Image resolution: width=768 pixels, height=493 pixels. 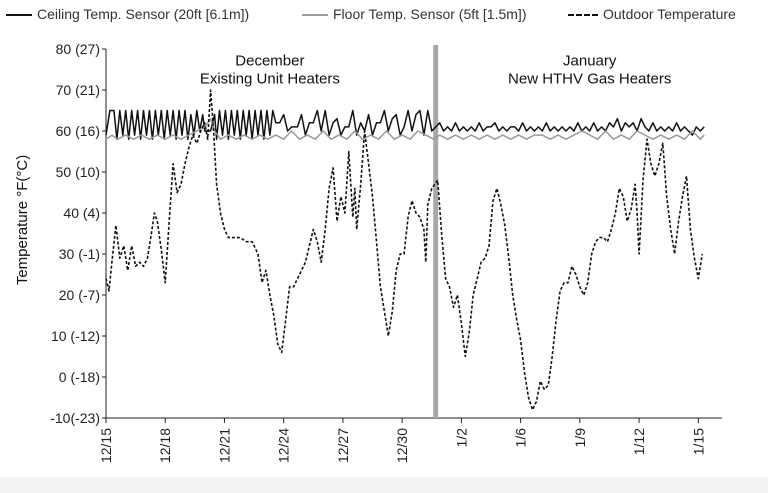 What do you see at coordinates (81, 213) in the screenshot?
I see `y-tick-label: 40 (4)` at bounding box center [81, 213].